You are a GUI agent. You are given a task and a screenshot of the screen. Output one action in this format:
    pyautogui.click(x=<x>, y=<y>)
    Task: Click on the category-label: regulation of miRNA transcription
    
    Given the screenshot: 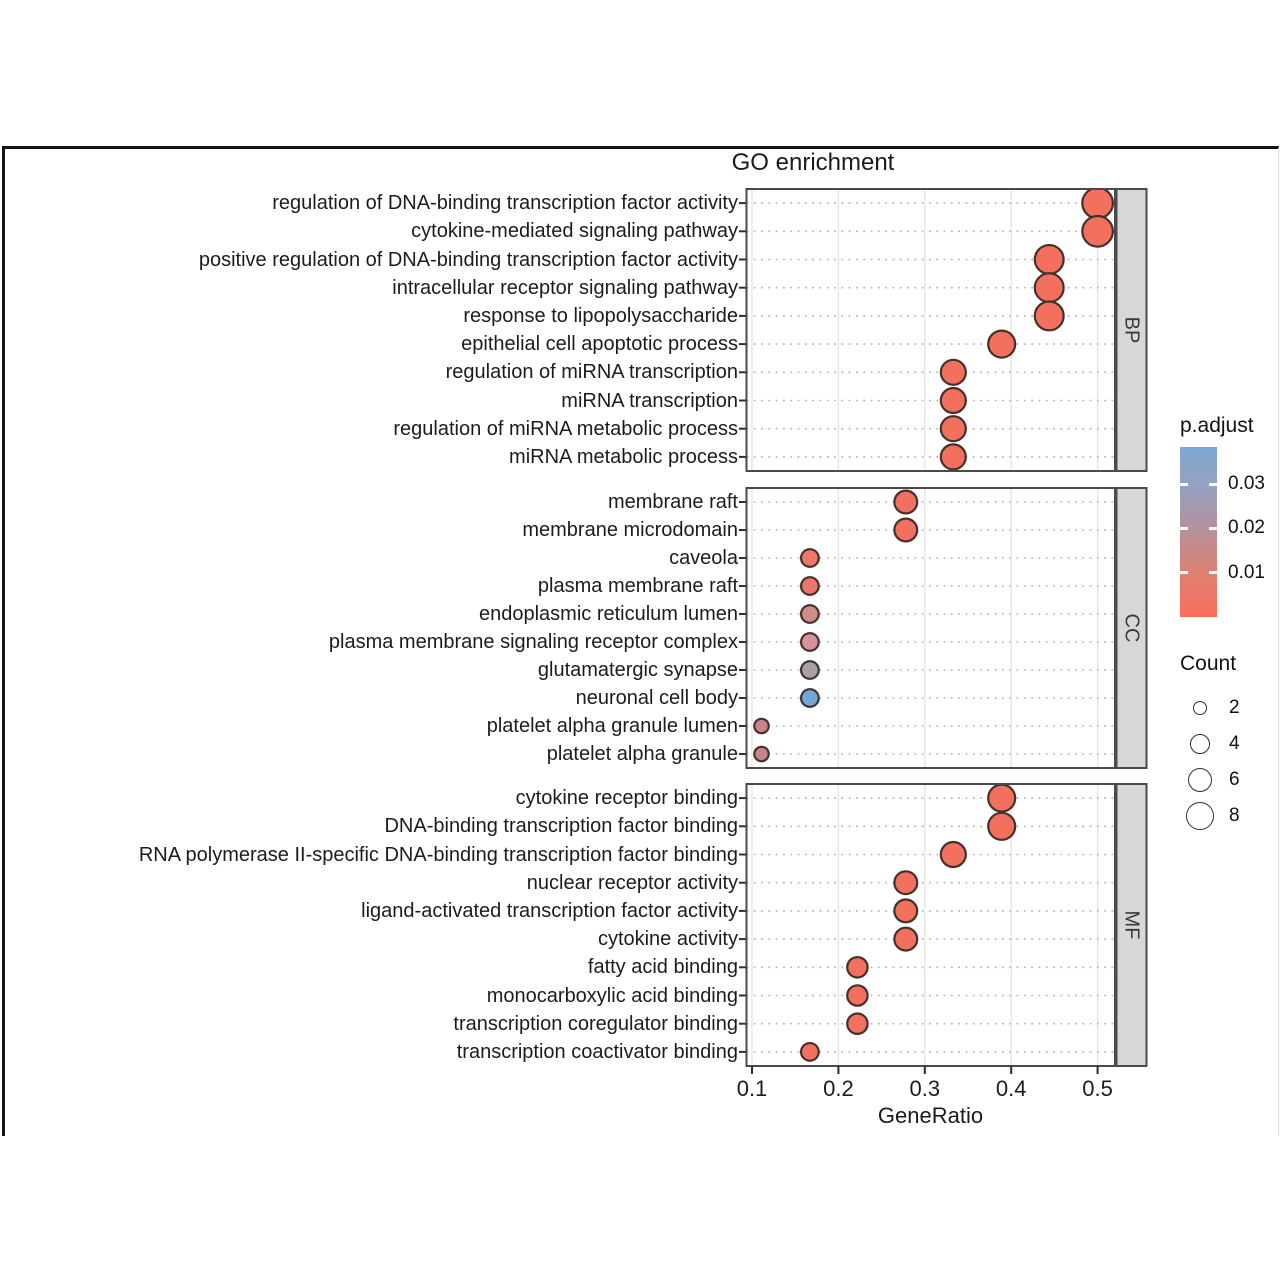 What is the action you would take?
    pyautogui.click(x=591, y=372)
    